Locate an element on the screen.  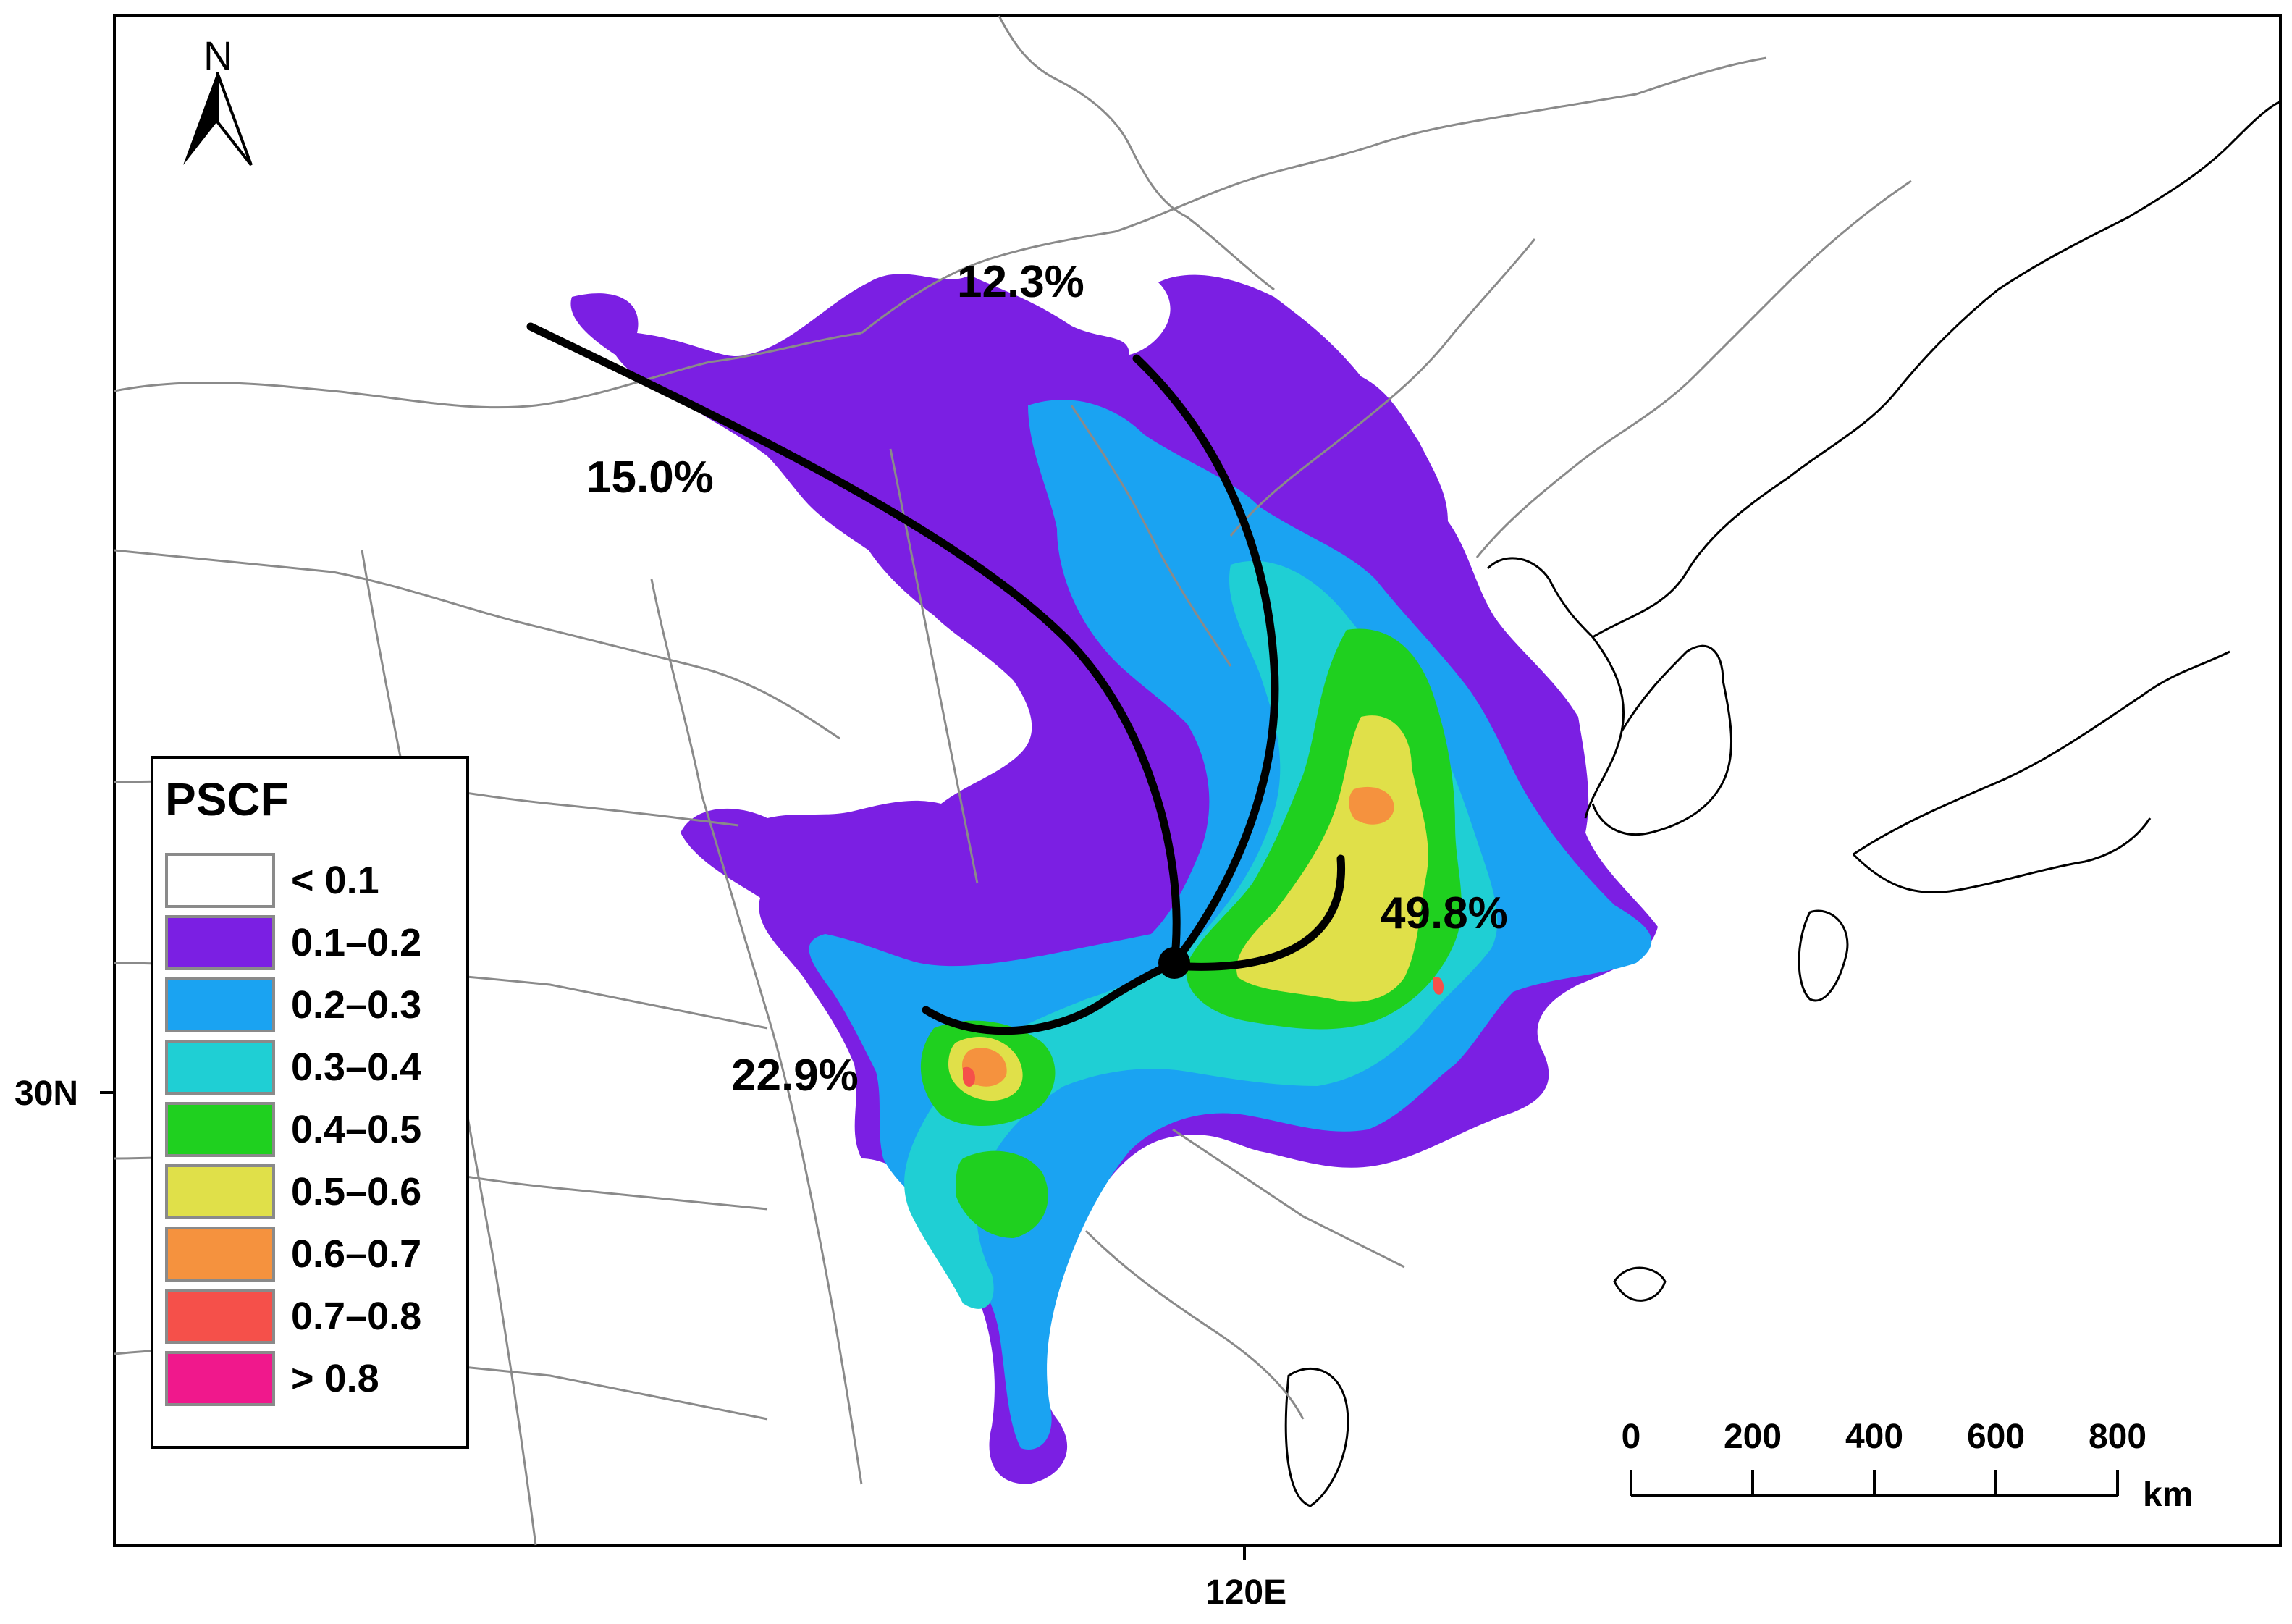
trajectory-east is located at coordinates (1264, 912).